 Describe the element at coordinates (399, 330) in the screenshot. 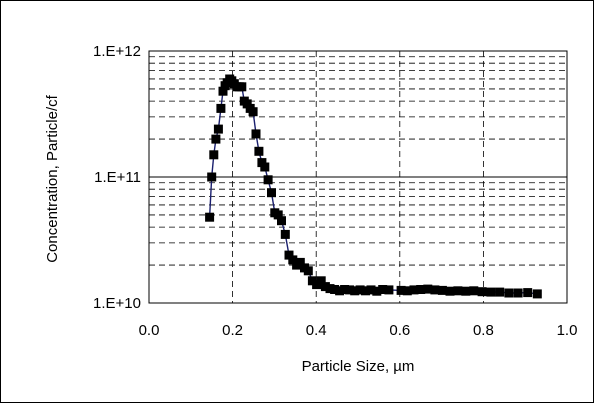

I see `x-tick-label: 0.6` at that location.